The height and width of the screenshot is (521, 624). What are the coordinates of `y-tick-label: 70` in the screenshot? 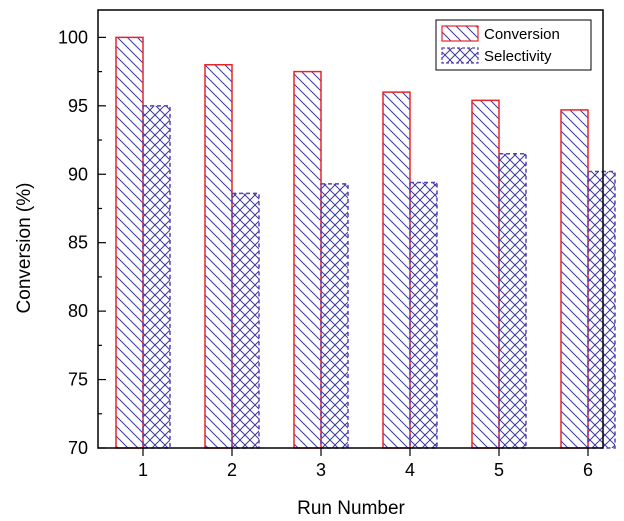 It's located at (78, 448).